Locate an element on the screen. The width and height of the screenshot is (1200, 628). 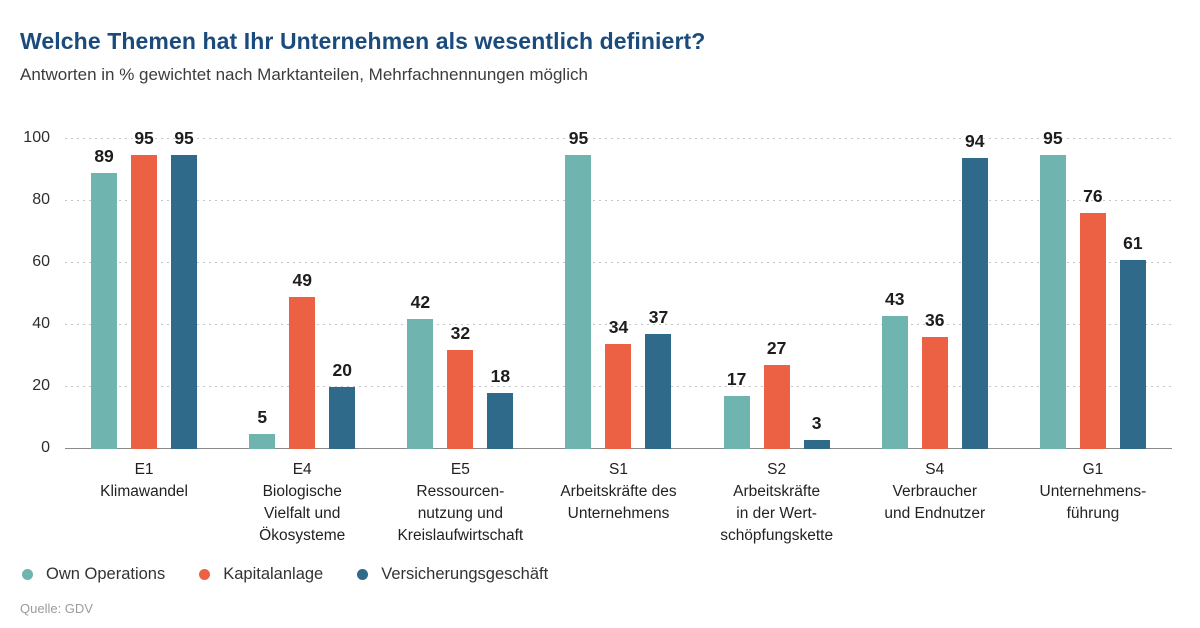
bar-value-label: 34 is located at coordinates (618, 326).